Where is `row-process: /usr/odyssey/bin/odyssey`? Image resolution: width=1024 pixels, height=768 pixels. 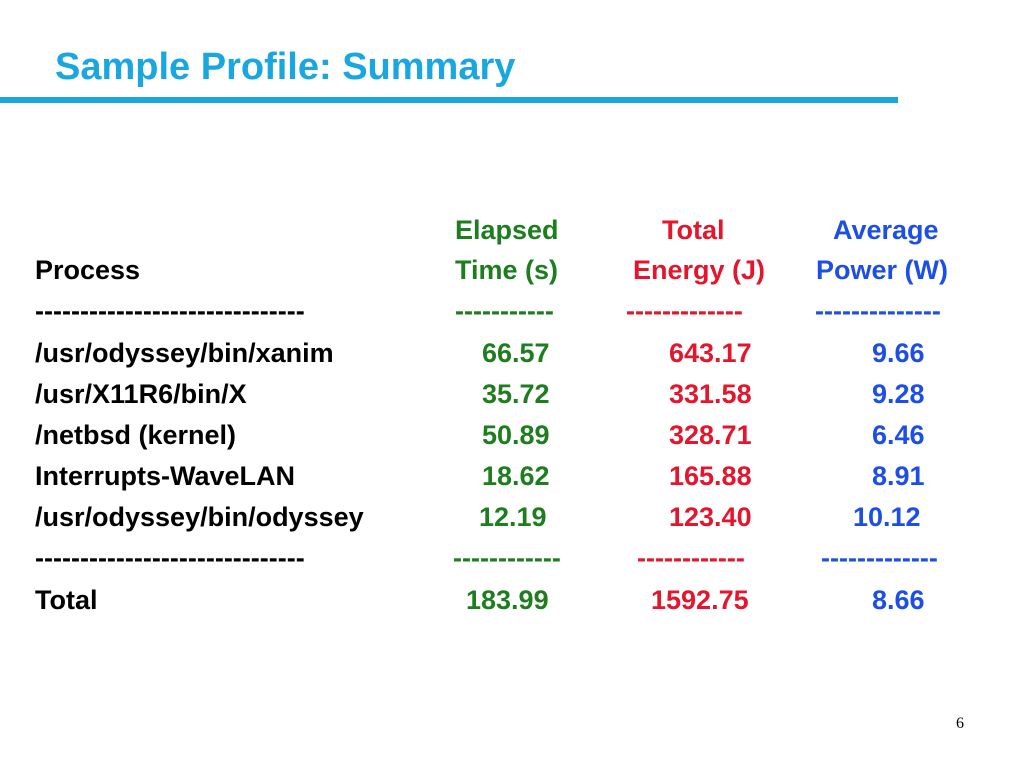 row-process: /usr/odyssey/bin/odyssey is located at coordinates (199, 517).